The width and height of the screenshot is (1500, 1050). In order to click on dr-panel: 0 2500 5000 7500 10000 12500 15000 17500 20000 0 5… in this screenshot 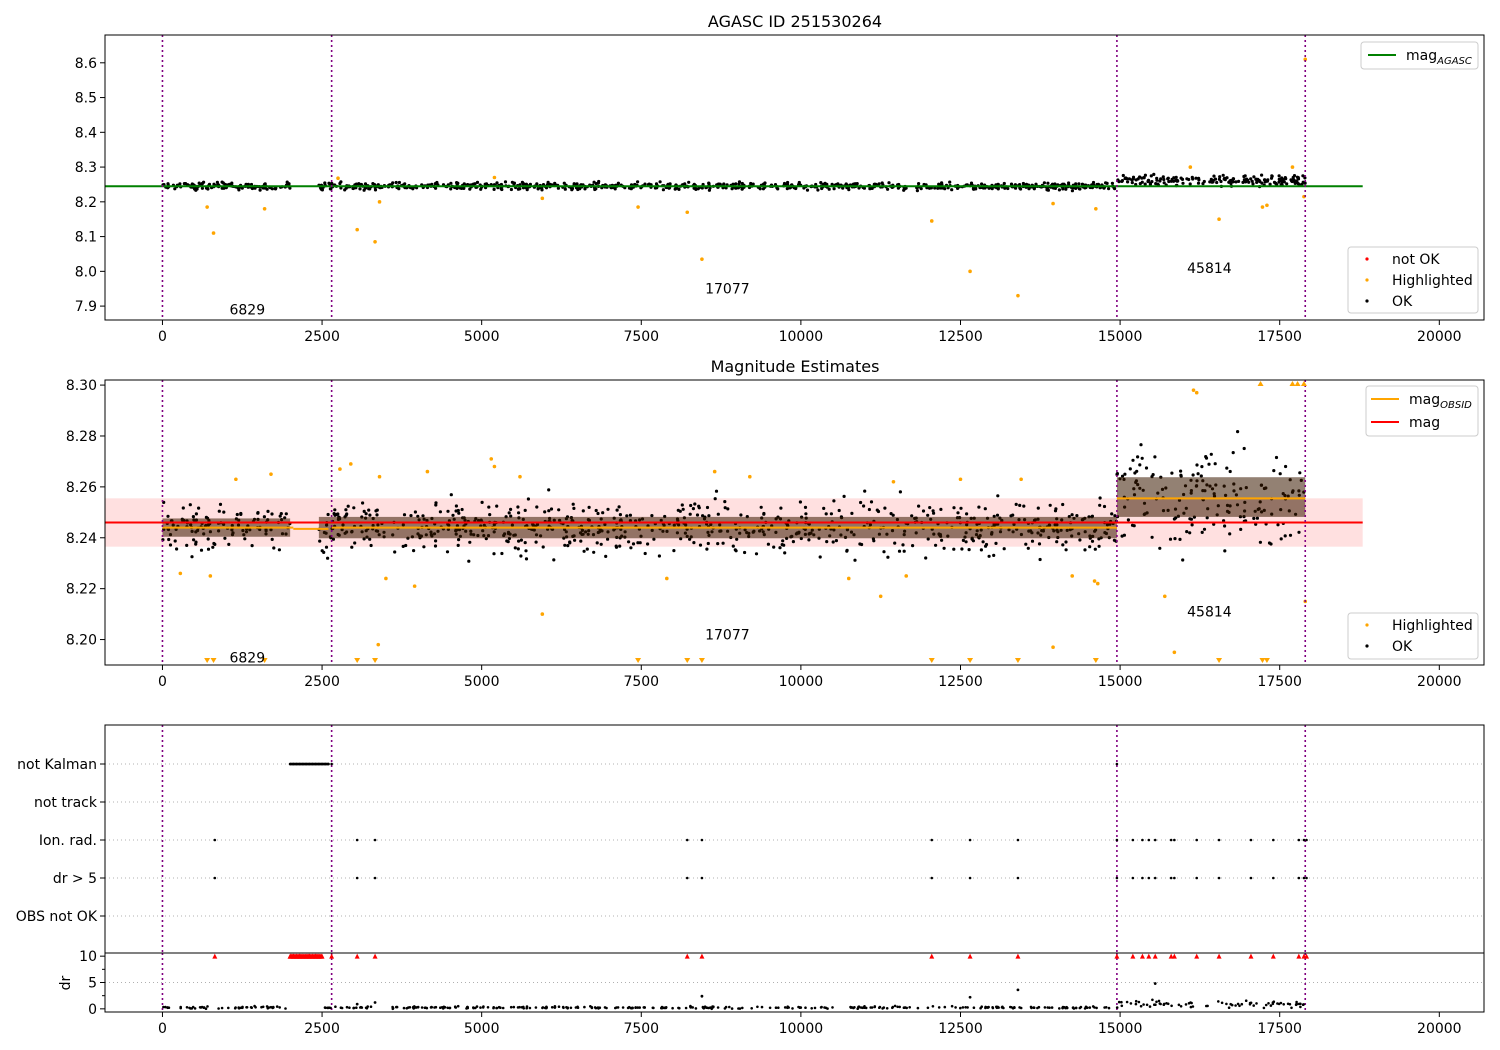, I will do `click(771, 993)`.